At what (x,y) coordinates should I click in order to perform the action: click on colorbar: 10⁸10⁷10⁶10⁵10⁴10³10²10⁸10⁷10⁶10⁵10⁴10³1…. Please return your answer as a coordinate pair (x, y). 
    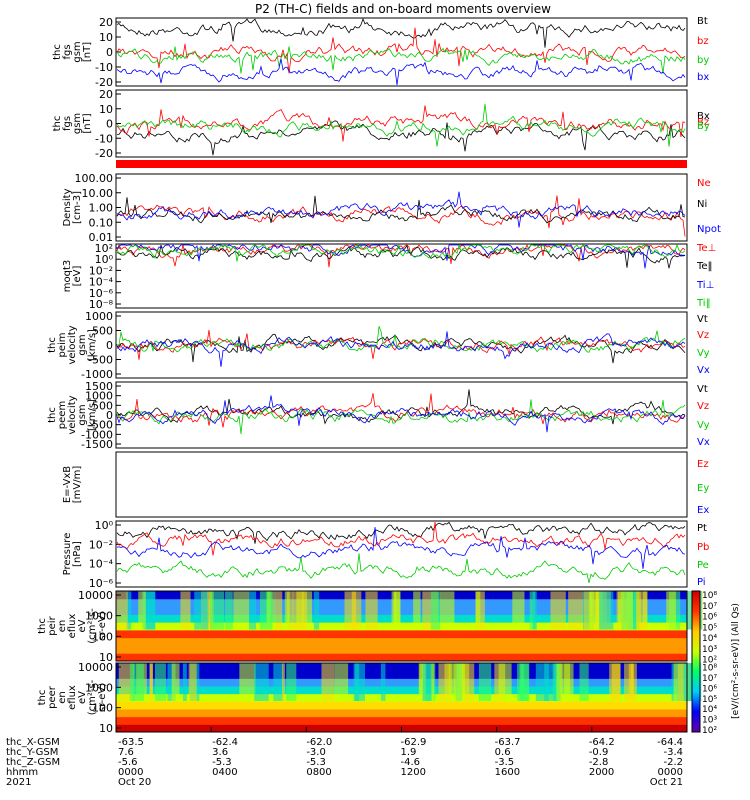
    Looking at the image, I should click on (716, 663).